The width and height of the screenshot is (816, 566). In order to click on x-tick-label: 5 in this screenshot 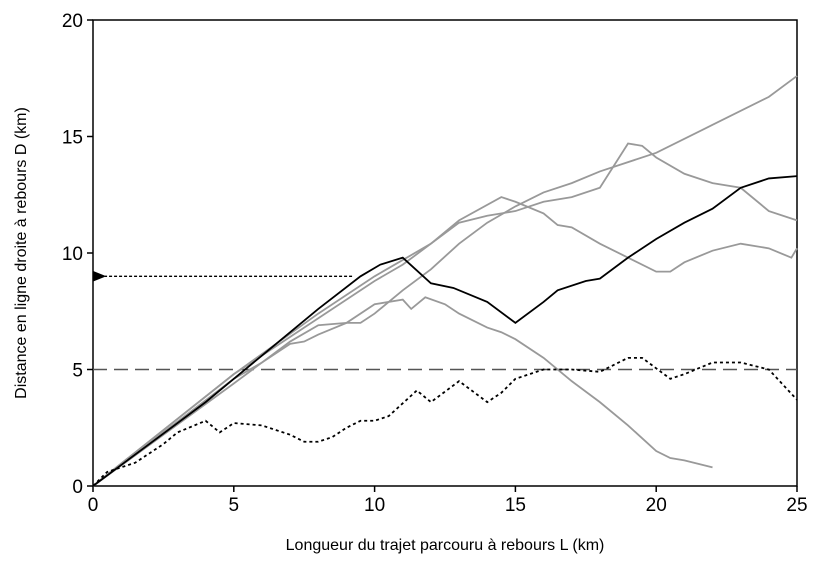, I will do `click(234, 505)`.